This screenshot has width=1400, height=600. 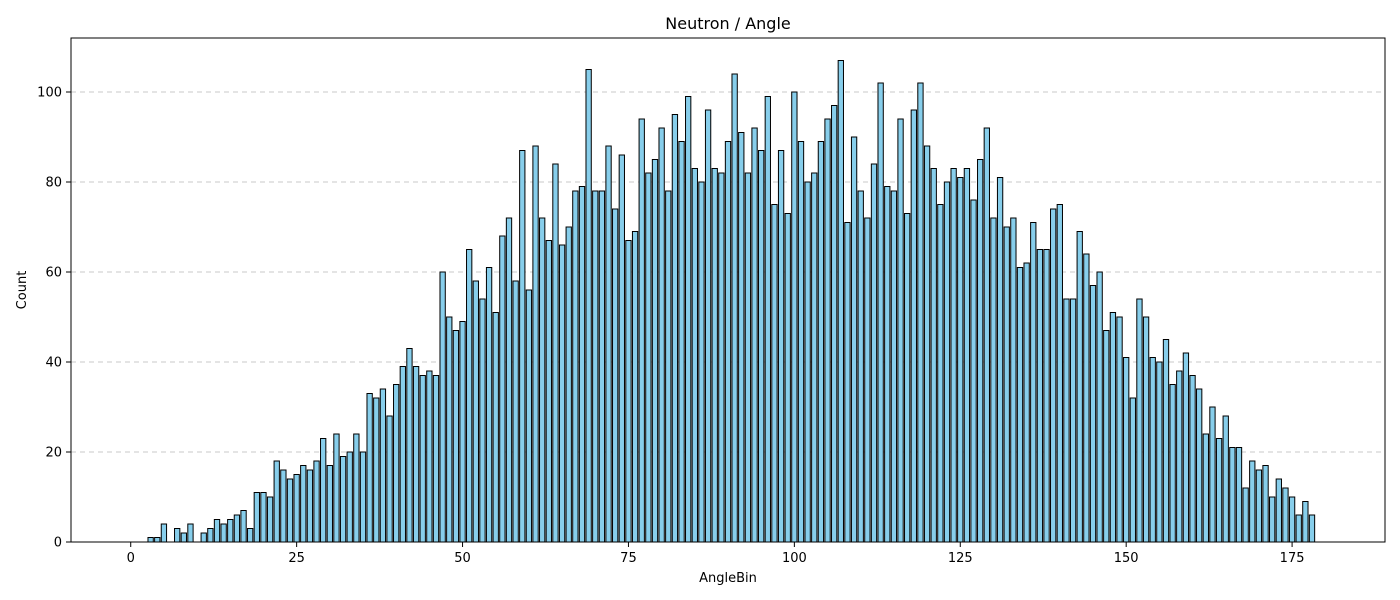 I want to click on x-tick-label-25: 25, so click(x=296, y=558).